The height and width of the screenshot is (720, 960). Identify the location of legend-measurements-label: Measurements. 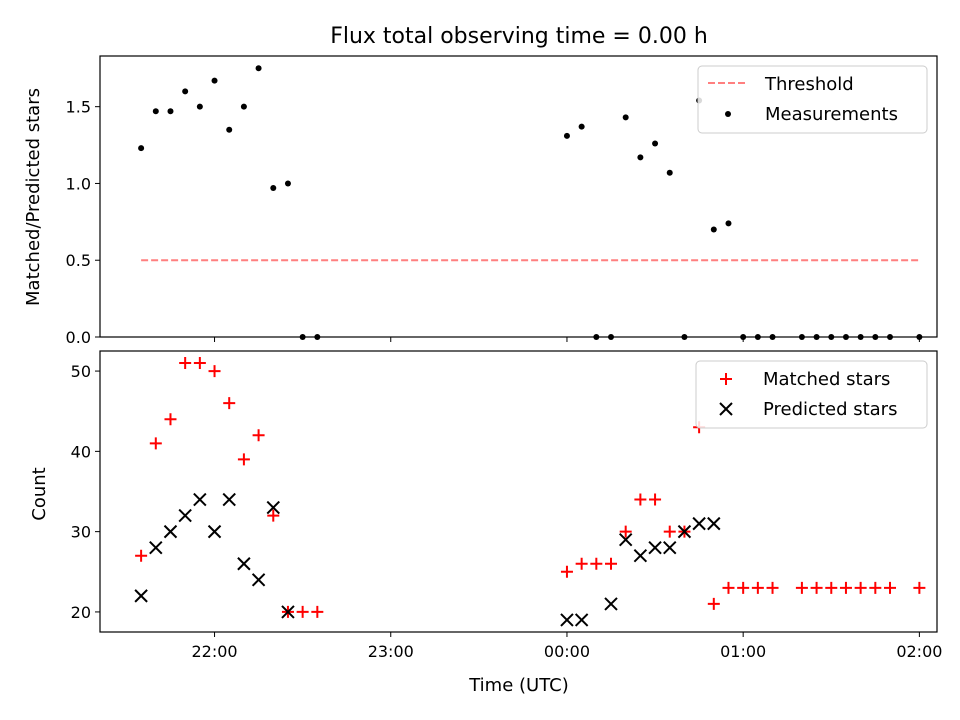
(831, 114).